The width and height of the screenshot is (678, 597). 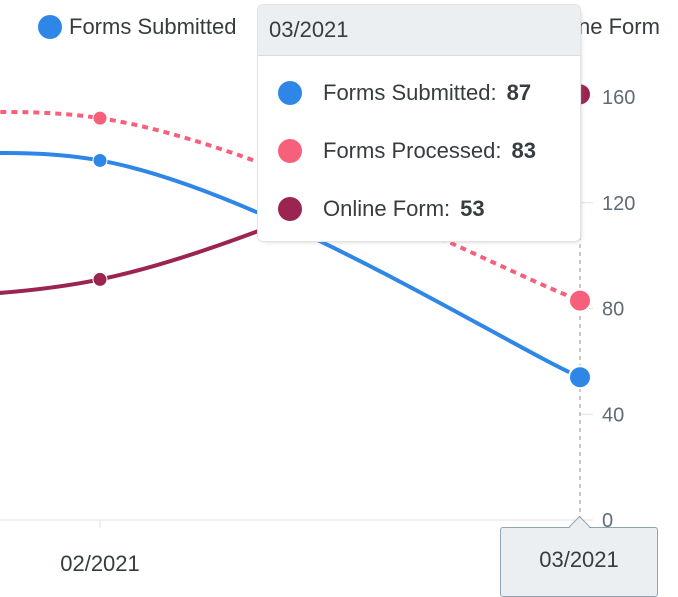 I want to click on y-axis-tick-label: 80, so click(x=613, y=310).